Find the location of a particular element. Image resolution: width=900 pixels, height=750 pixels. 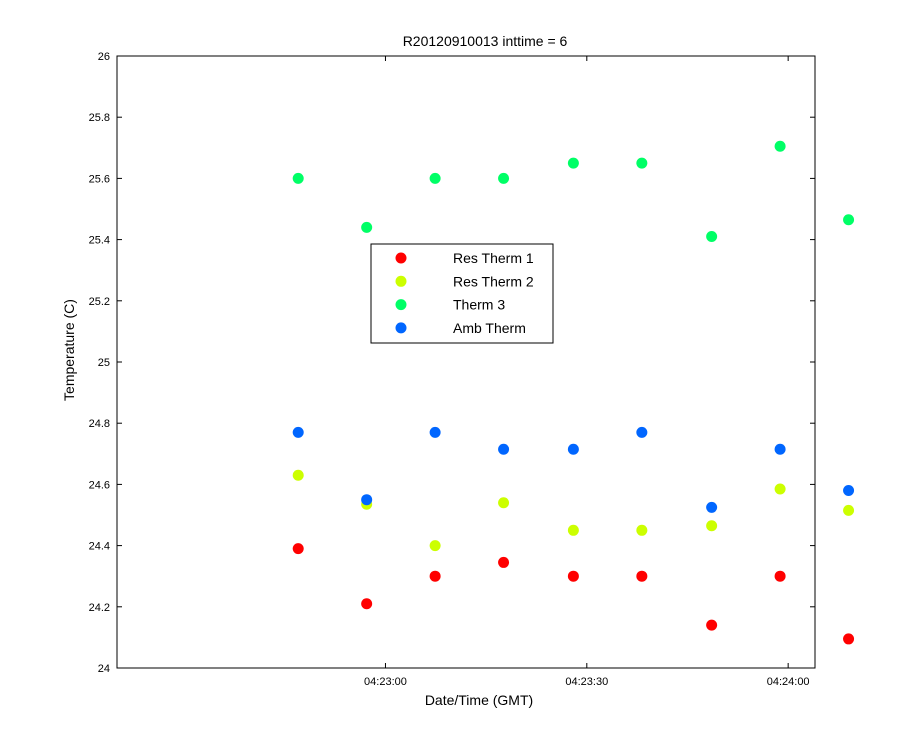

legend-label-res-therm-2: Res Therm 2 is located at coordinates (493, 281).